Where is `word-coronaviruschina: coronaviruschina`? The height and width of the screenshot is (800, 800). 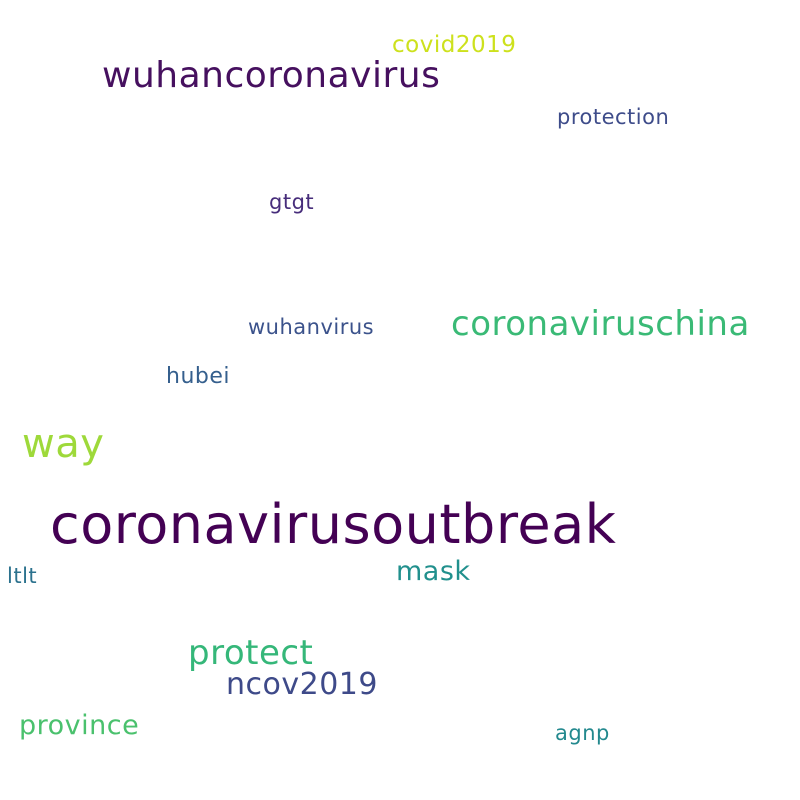
word-coronaviruschina: coronaviruschina is located at coordinates (600, 324).